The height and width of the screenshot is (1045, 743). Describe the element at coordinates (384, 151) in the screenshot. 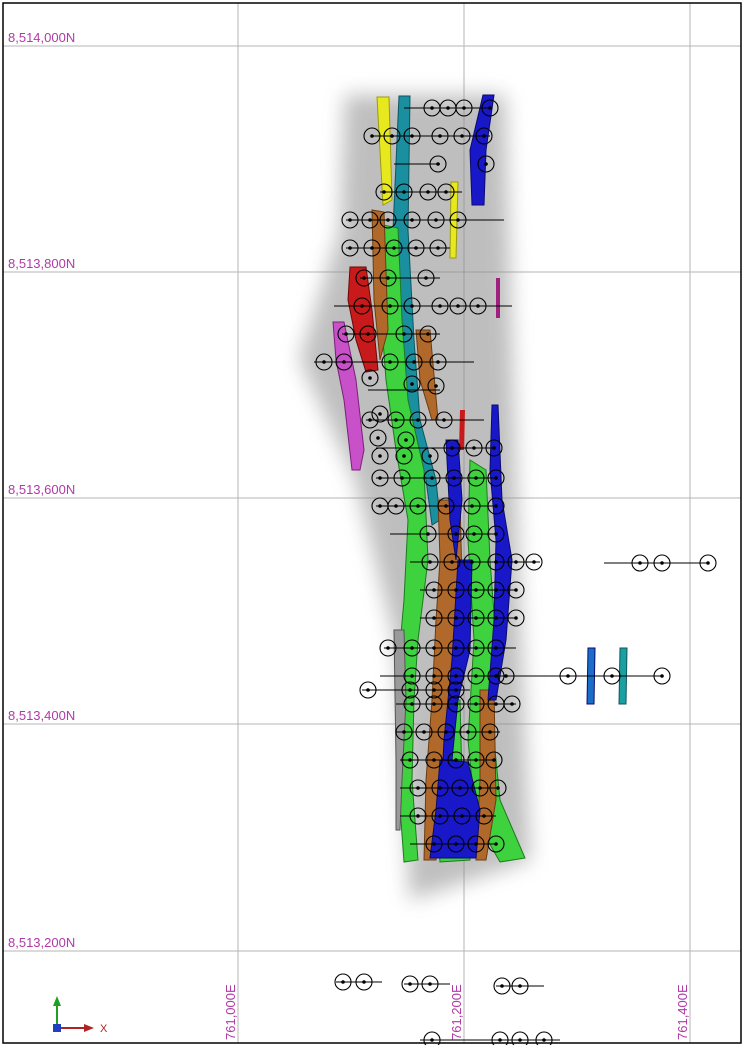

I see `vein-yellow` at that location.